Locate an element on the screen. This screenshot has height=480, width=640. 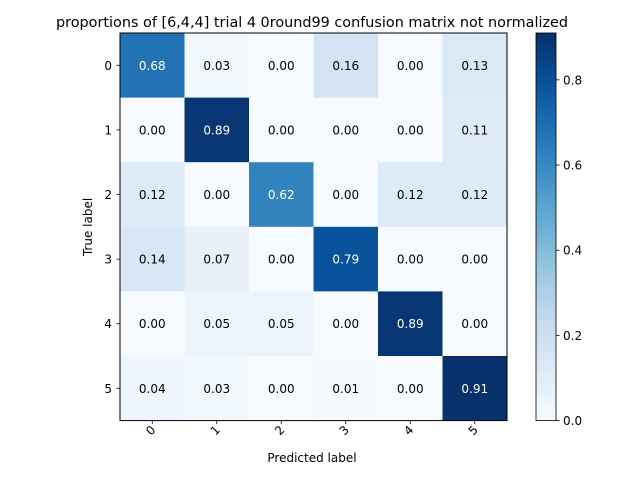
cell-value-label: 0.79 is located at coordinates (345, 260).